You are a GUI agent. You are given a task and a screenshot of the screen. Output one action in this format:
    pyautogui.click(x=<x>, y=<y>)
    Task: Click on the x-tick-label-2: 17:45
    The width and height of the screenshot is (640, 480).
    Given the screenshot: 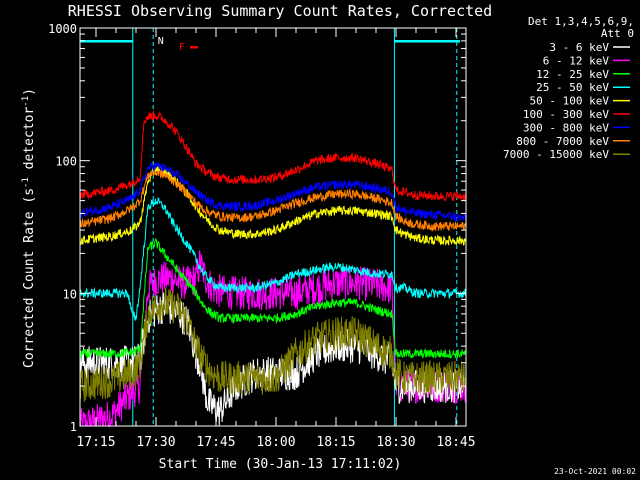 What is the action you would take?
    pyautogui.click(x=215, y=442)
    